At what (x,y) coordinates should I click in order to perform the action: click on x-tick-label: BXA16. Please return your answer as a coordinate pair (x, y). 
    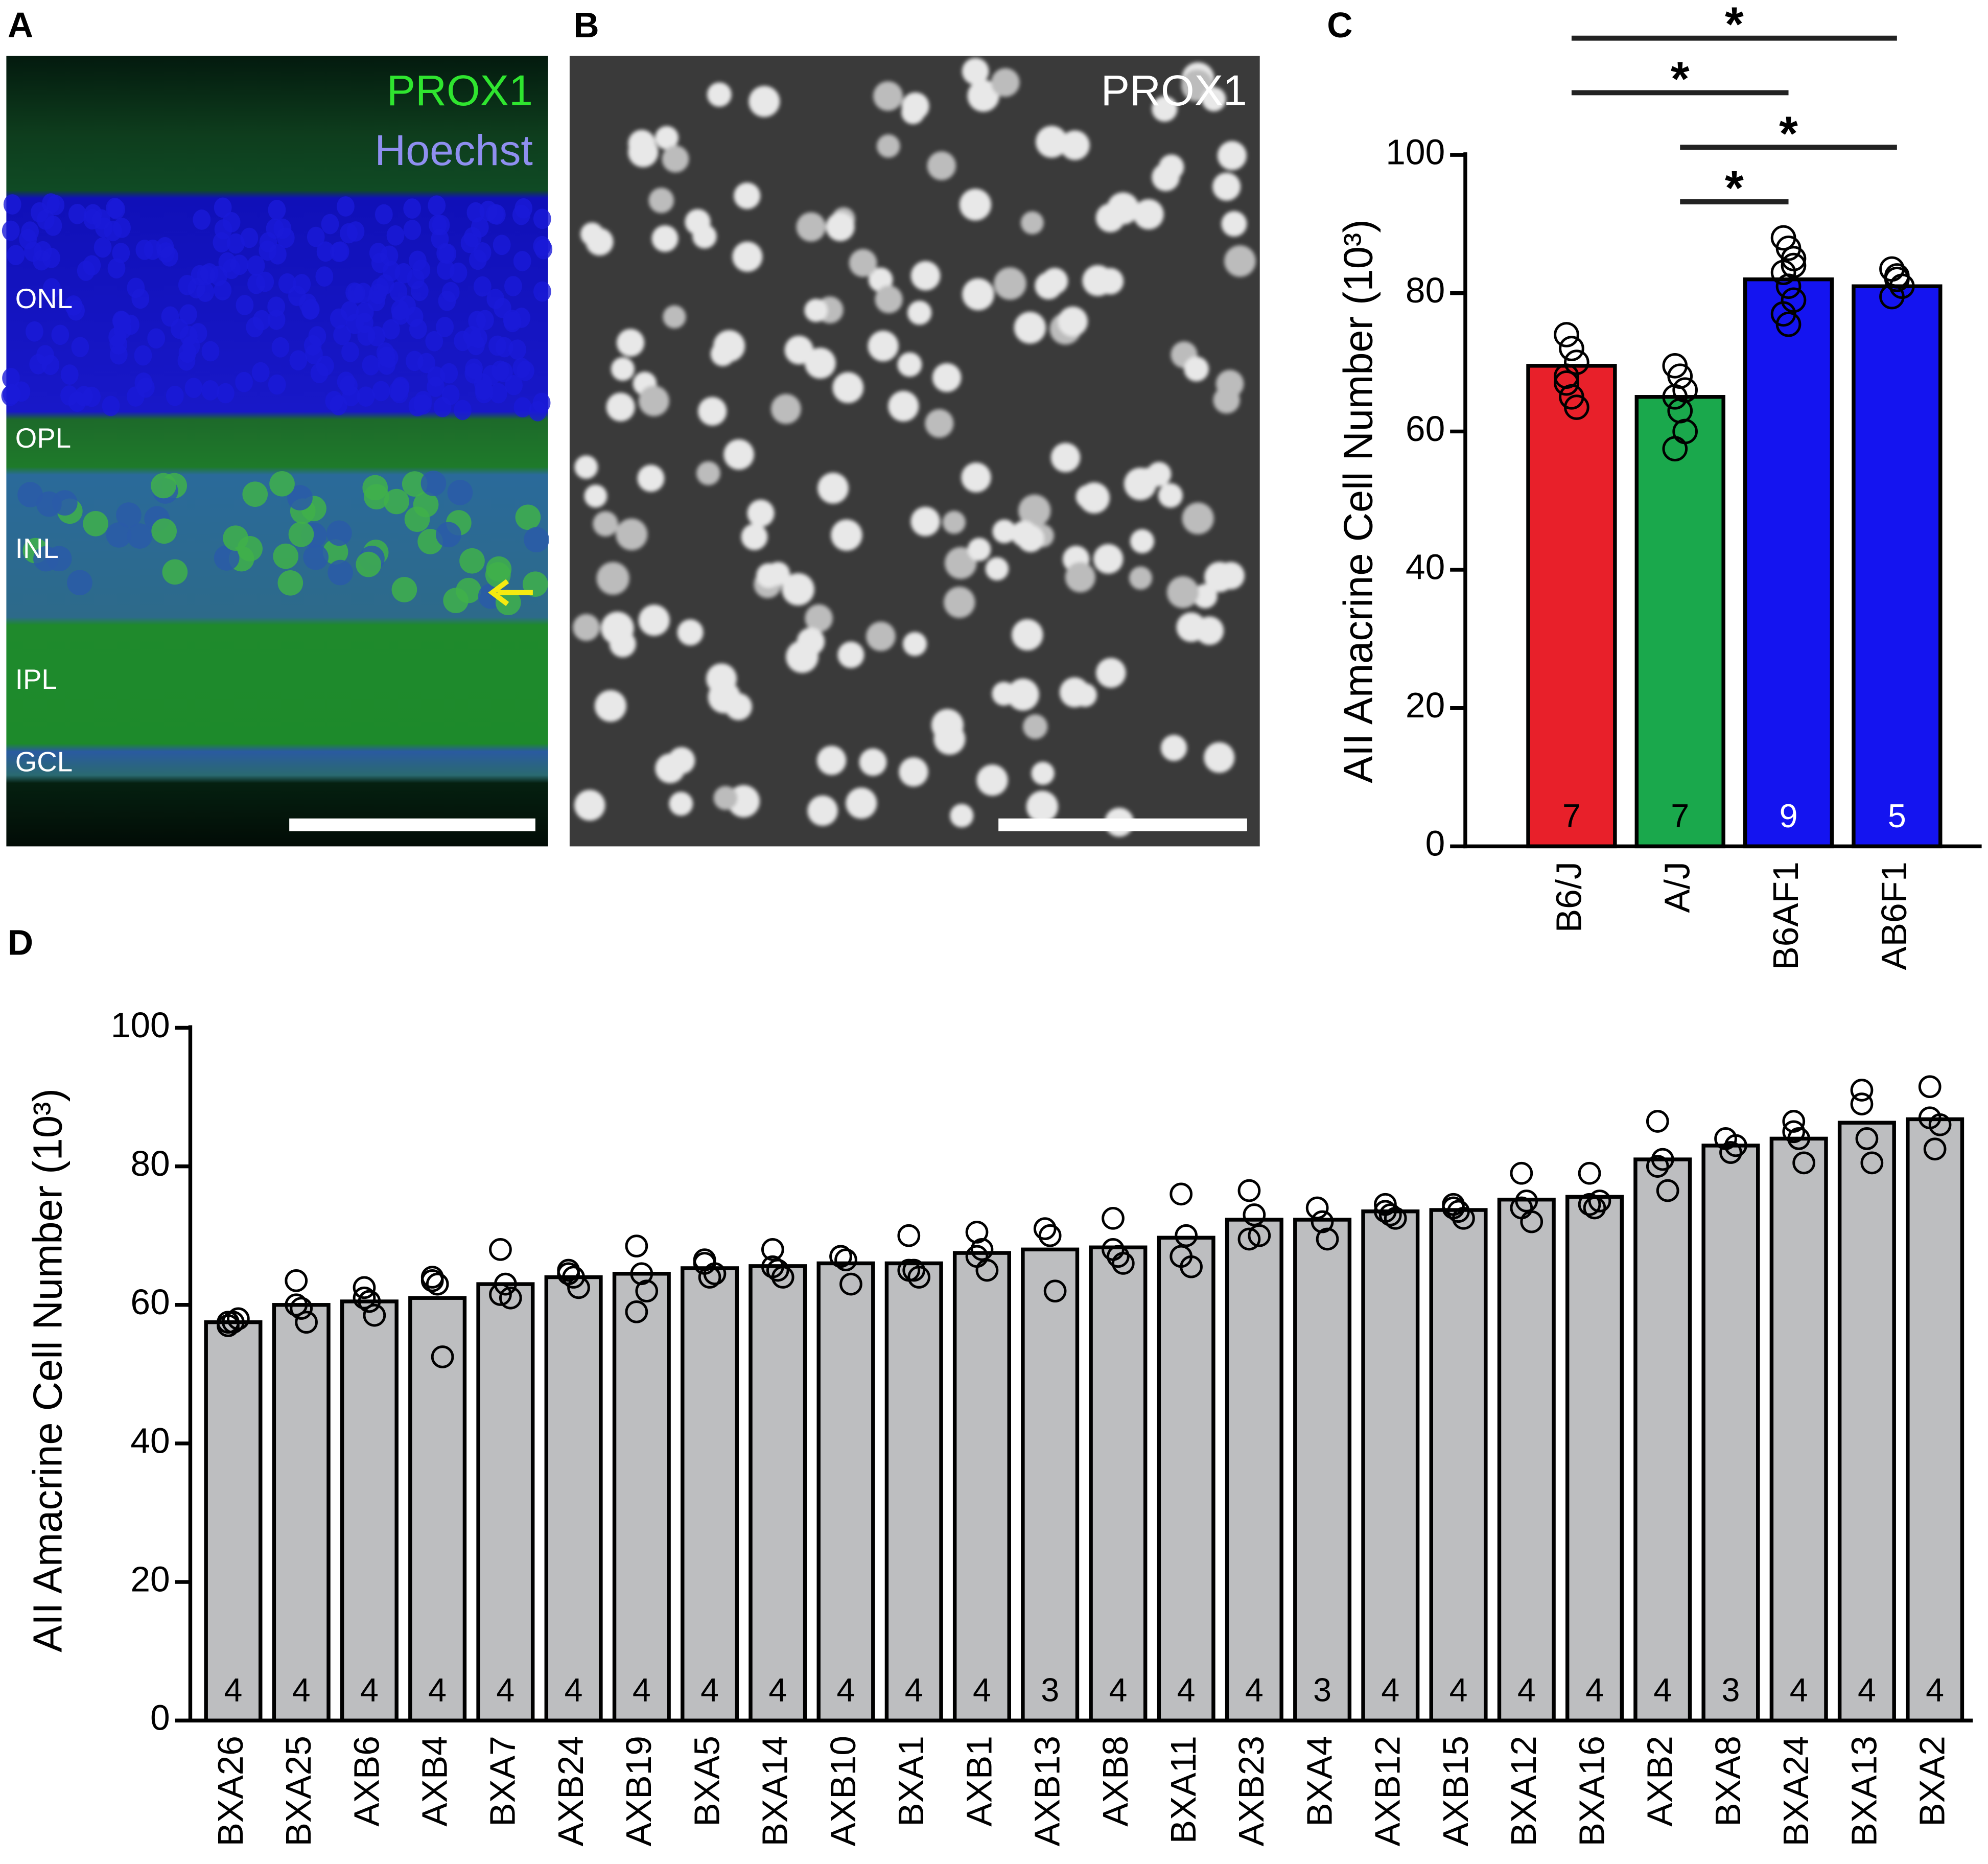
    Looking at the image, I should click on (1591, 1791).